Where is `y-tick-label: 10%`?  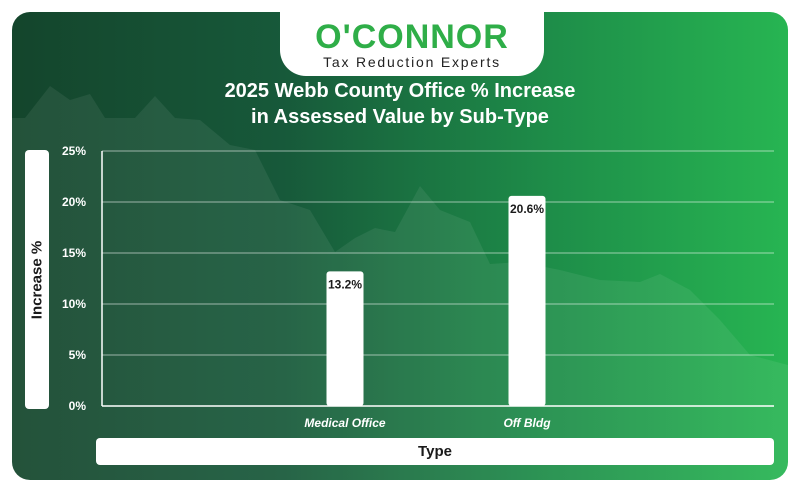 y-tick-label: 10% is located at coordinates (74, 304).